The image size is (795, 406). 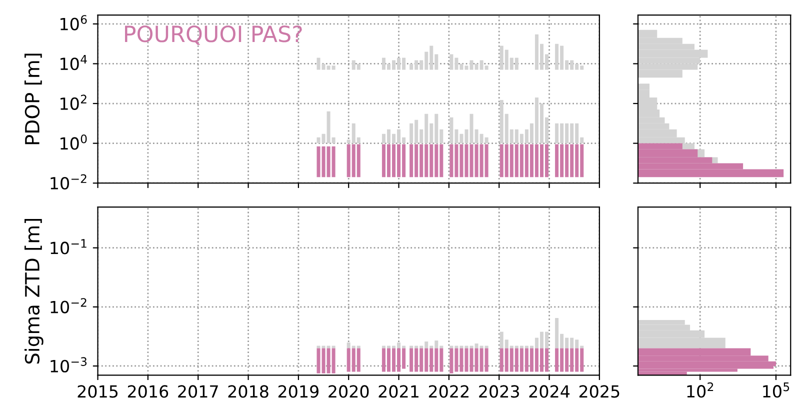 What do you see at coordinates (148, 391) in the screenshot?
I see `x-tick-label: 2016` at bounding box center [148, 391].